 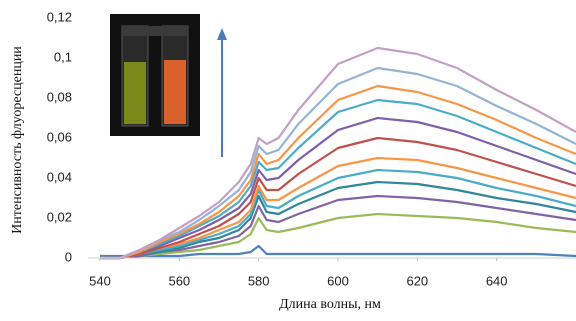 What do you see at coordinates (179, 280) in the screenshot?
I see `x-tick-label: 560` at bounding box center [179, 280].